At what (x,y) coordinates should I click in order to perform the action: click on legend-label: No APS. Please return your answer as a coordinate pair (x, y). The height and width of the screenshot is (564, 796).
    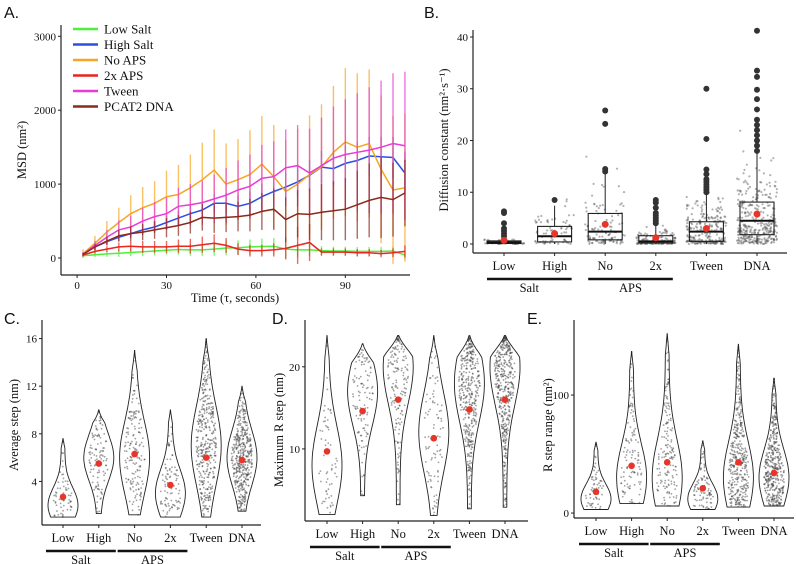
    Looking at the image, I should click on (125, 60).